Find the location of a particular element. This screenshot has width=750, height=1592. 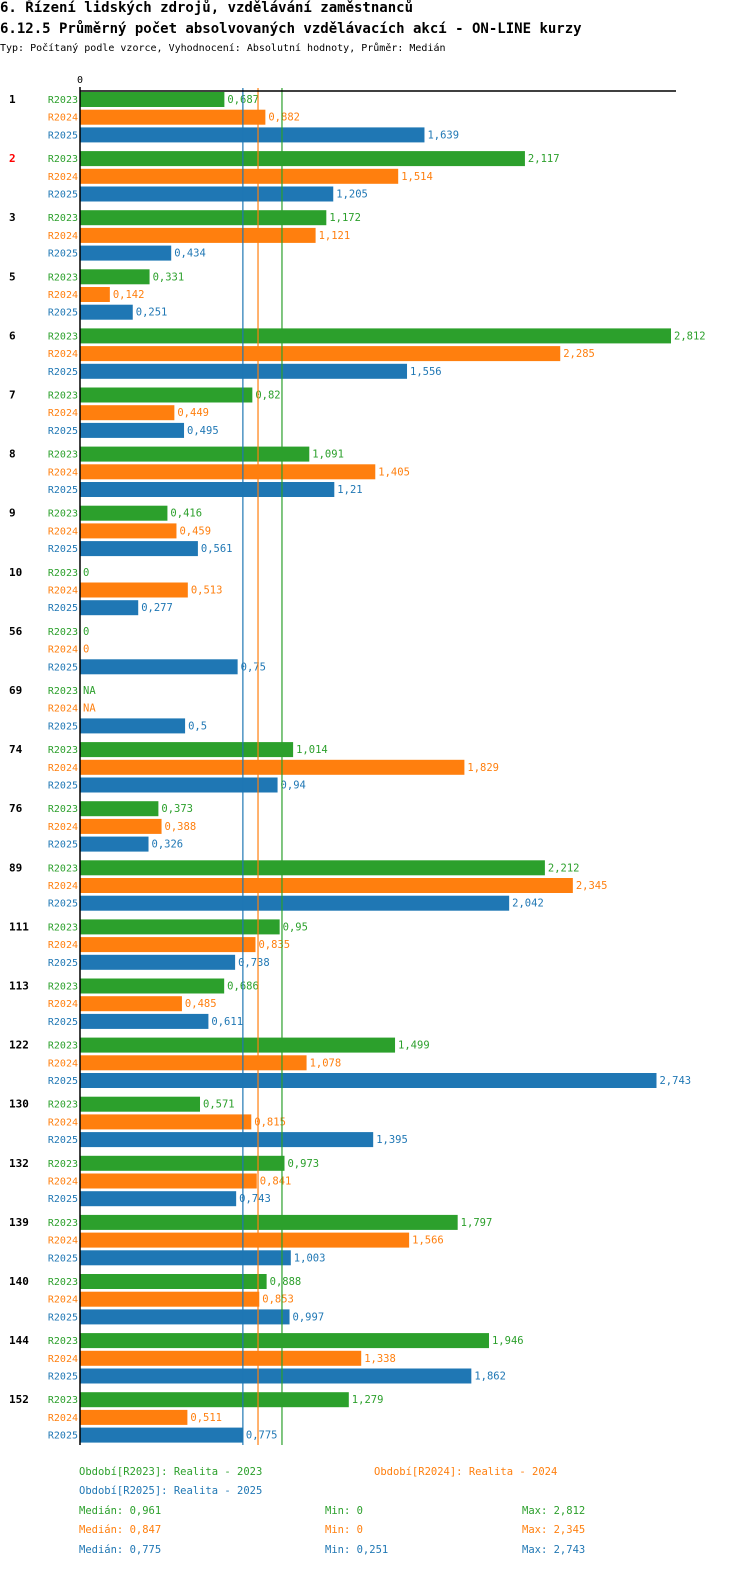

series-label-74-R2025: R2025 is located at coordinates (63, 786).